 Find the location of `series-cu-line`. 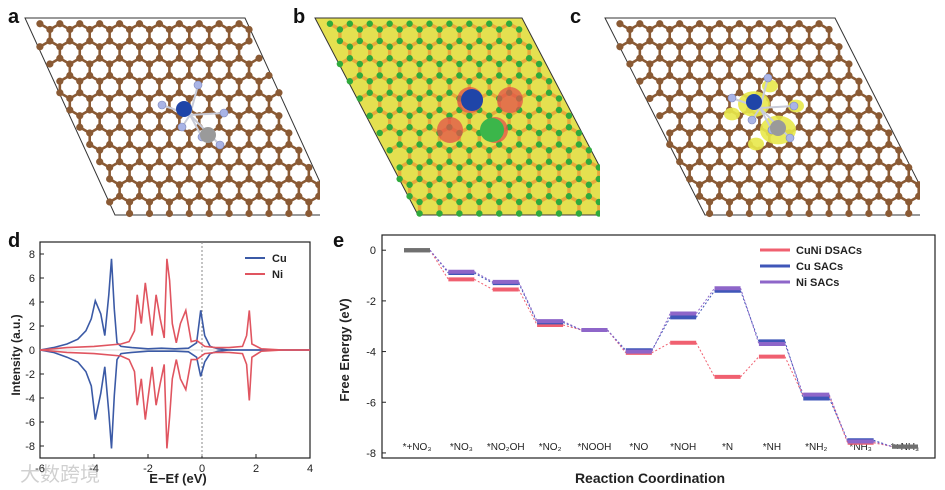

series-cu-line is located at coordinates (174, 304).